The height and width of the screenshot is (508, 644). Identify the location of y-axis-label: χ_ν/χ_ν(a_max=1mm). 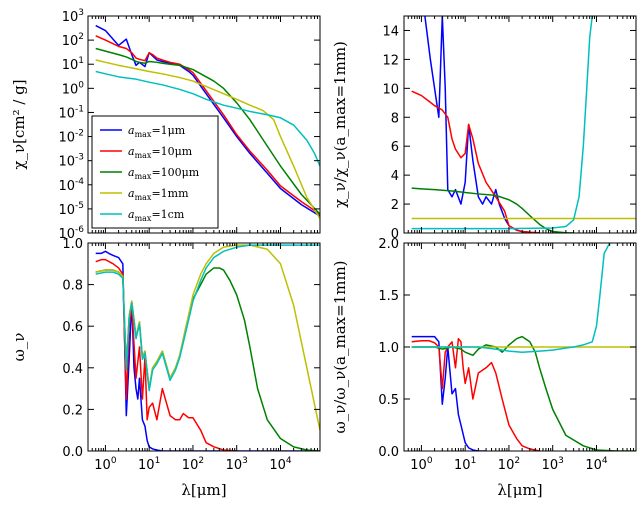
(340, 124).